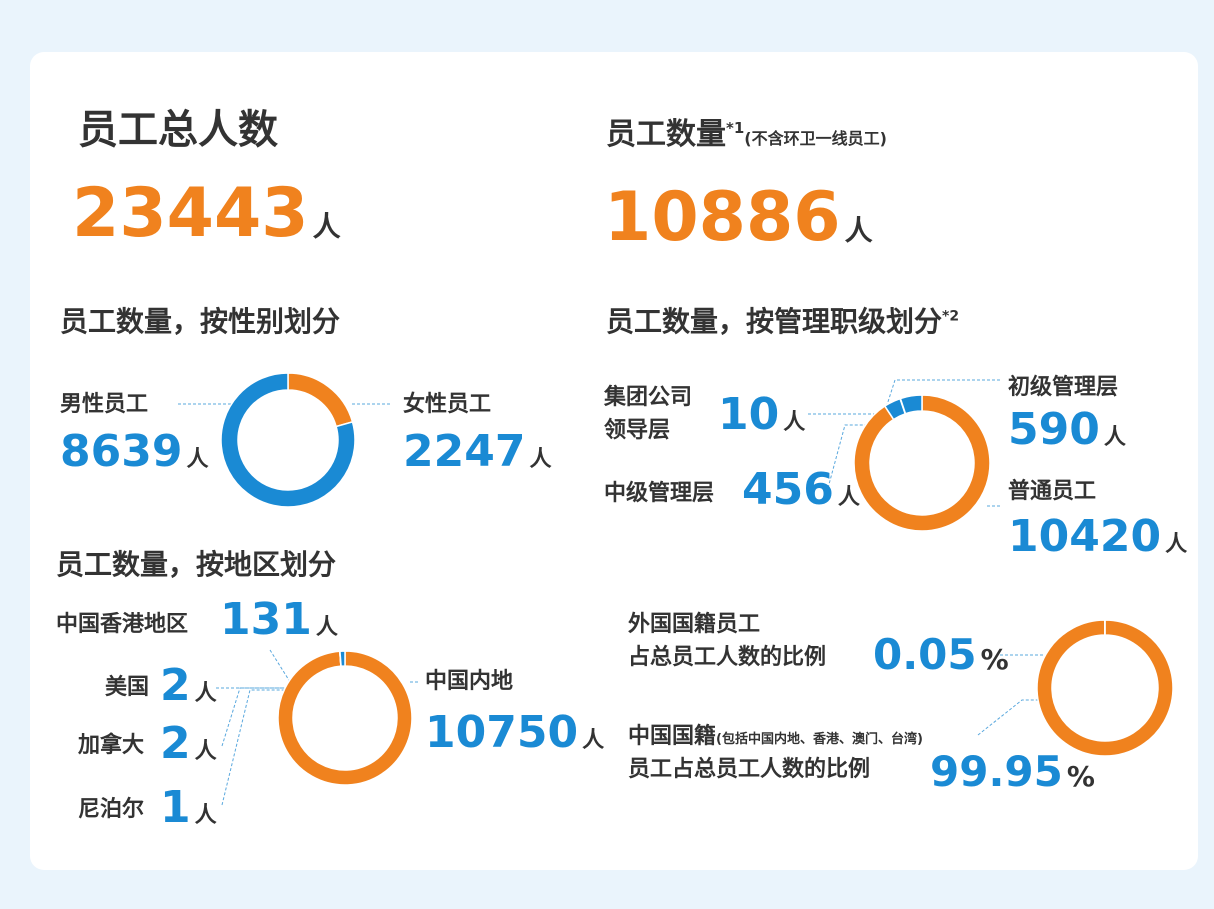 This screenshot has width=1214, height=909. Describe the element at coordinates (788, 489) in the screenshot. I see `value-label: 456` at that location.